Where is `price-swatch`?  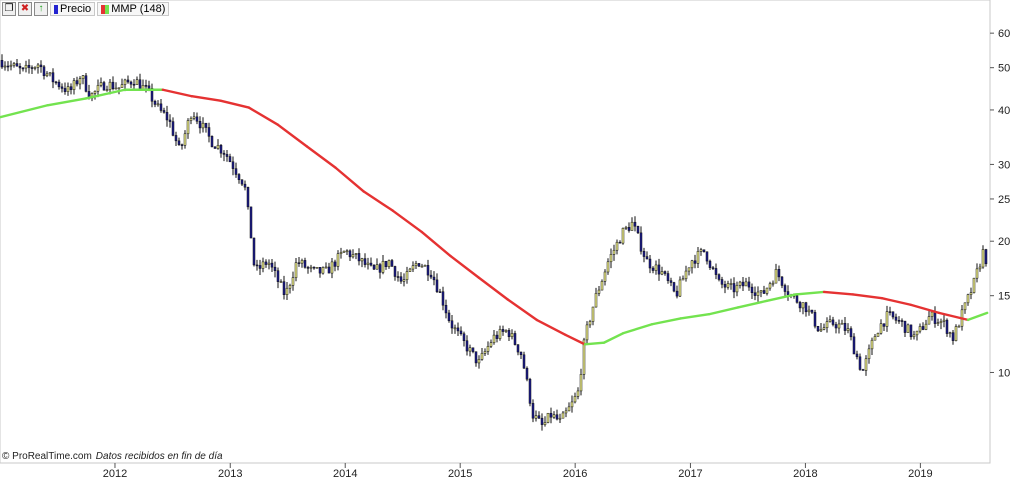 price-swatch is located at coordinates (56, 9).